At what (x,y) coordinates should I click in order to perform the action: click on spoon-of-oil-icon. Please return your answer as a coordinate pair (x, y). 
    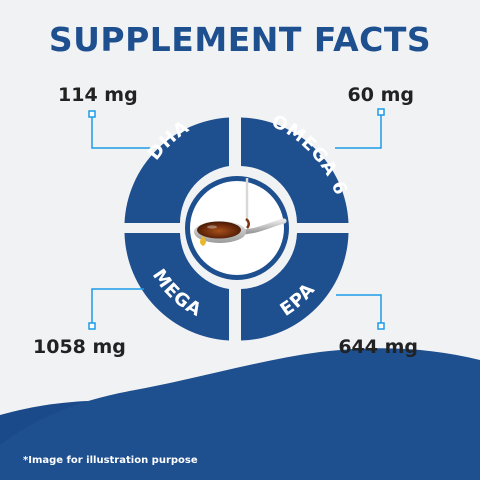
    Looking at the image, I should click on (240, 212).